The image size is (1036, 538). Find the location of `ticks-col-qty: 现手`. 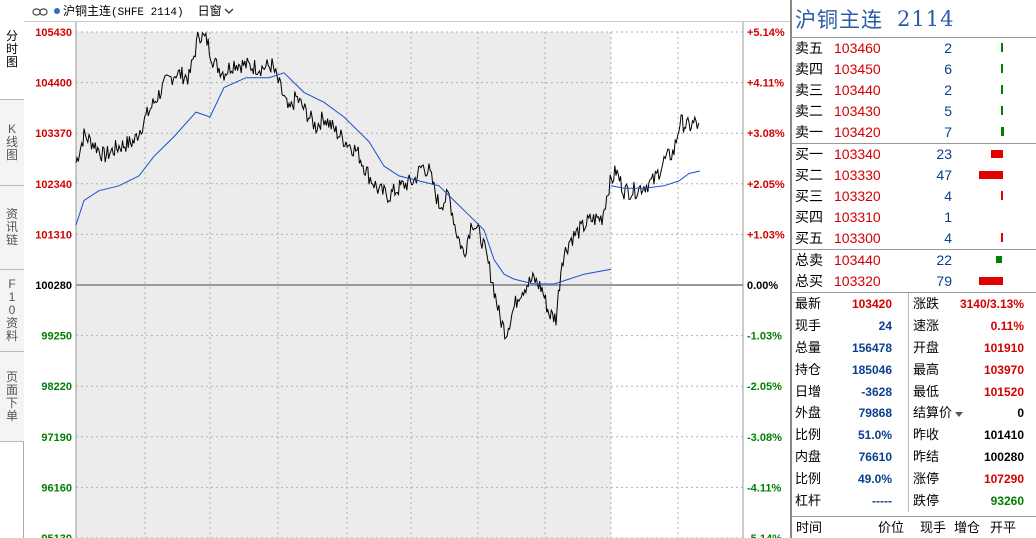

ticks-col-qty: 现手 is located at coordinates (933, 527).